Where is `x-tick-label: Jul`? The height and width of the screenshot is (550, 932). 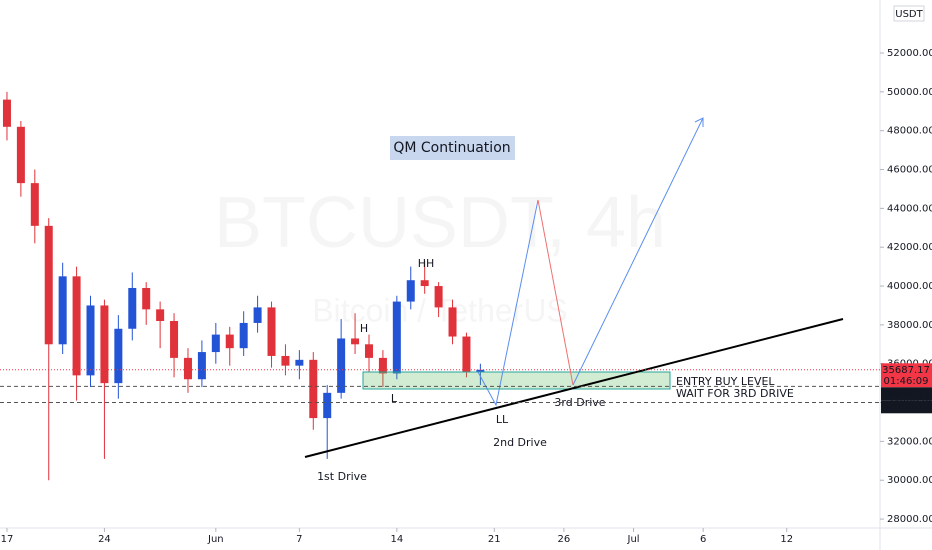
x-tick-label: Jul is located at coordinates (633, 539).